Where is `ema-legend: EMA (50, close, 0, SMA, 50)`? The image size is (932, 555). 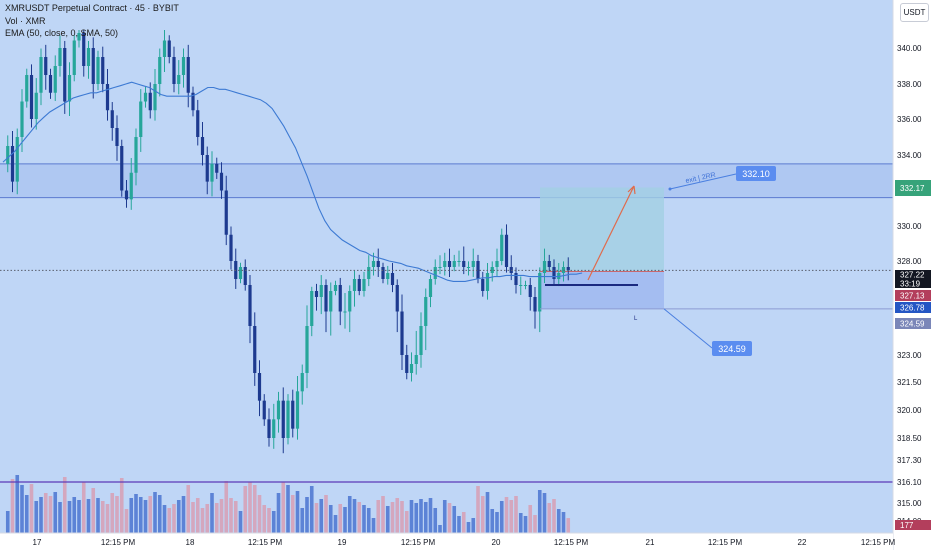
ema-legend: EMA (50, close, 0, SMA, 50) is located at coordinates (62, 33).